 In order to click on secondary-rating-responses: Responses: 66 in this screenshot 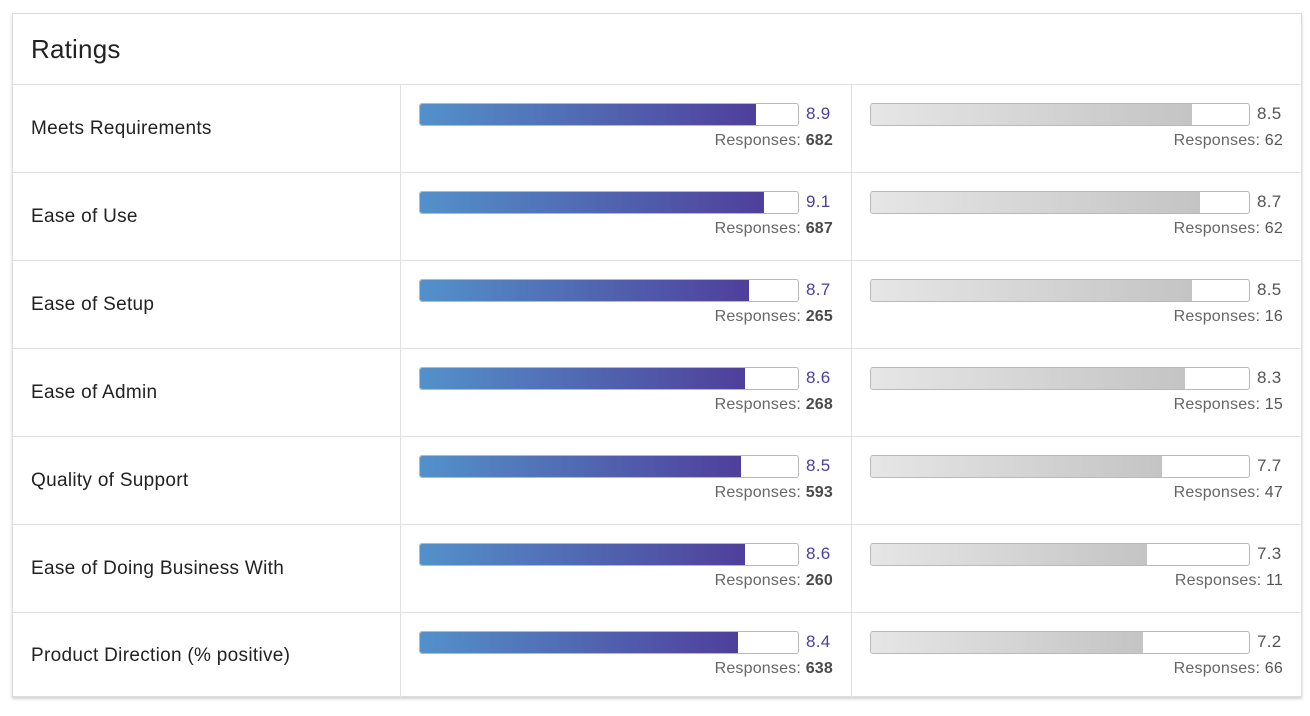, I will do `click(1228, 669)`.